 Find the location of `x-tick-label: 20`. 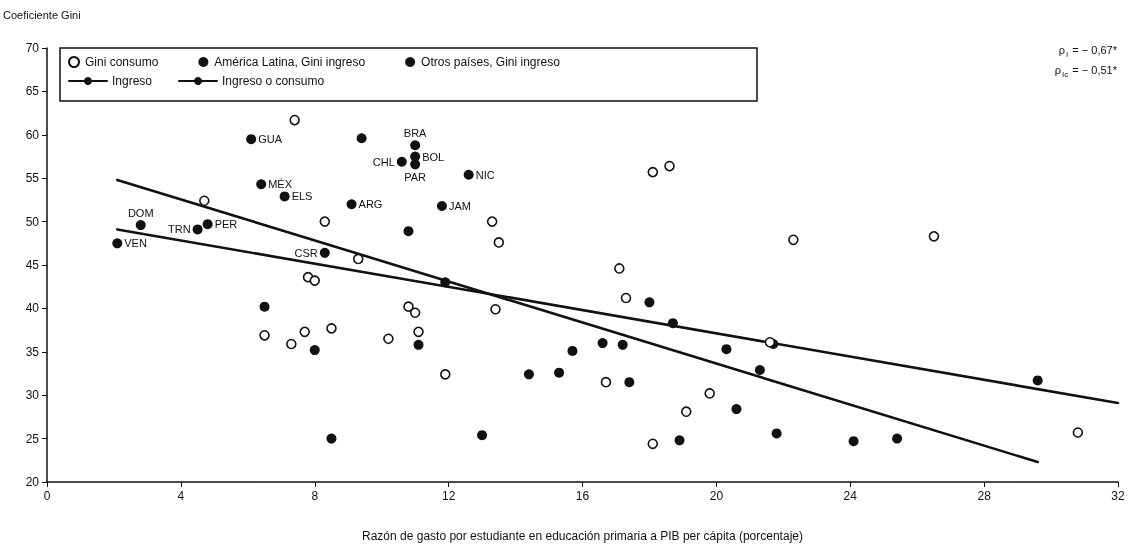

x-tick-label: 20 is located at coordinates (716, 496).